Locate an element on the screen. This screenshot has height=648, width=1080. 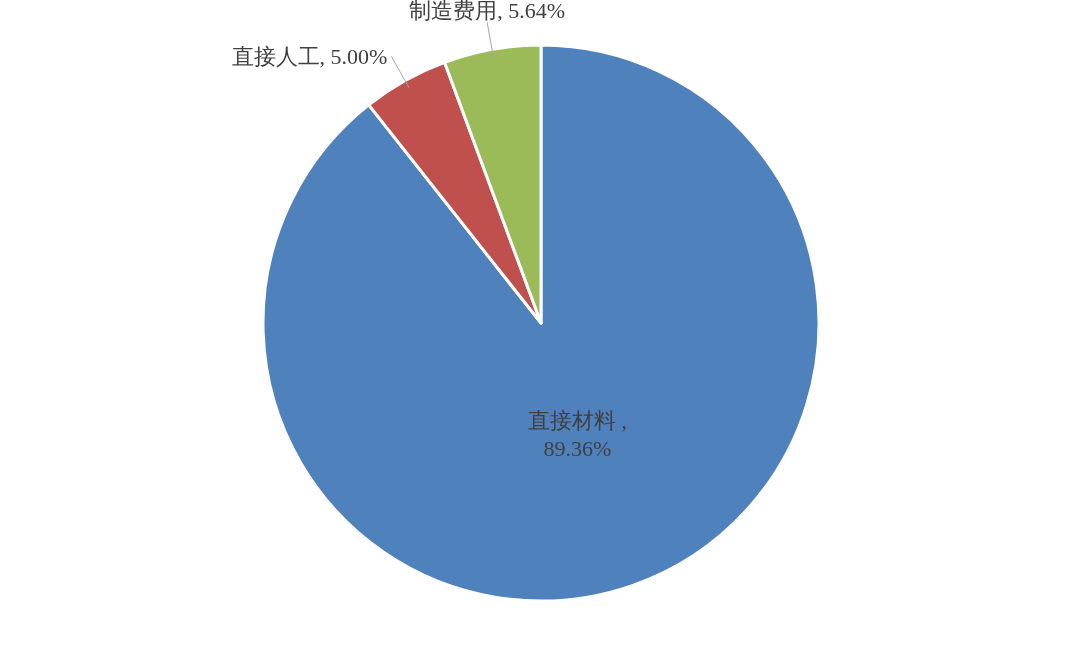
slice-label: 制造费用, 5.64% is located at coordinates (487, 11).